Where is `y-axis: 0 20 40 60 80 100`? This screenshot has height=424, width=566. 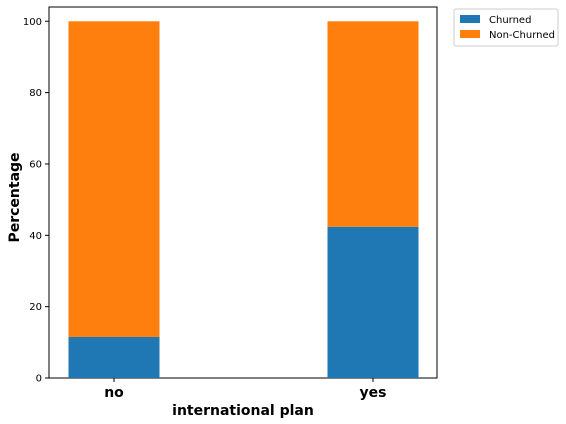 y-axis: 0 20 40 60 80 100 is located at coordinates (36, 201).